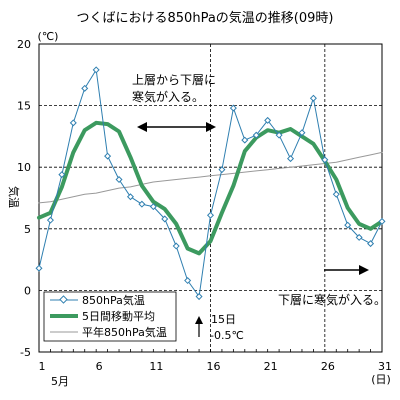  I want to click on annotation-min-line2: -0.5℃, so click(227, 335).